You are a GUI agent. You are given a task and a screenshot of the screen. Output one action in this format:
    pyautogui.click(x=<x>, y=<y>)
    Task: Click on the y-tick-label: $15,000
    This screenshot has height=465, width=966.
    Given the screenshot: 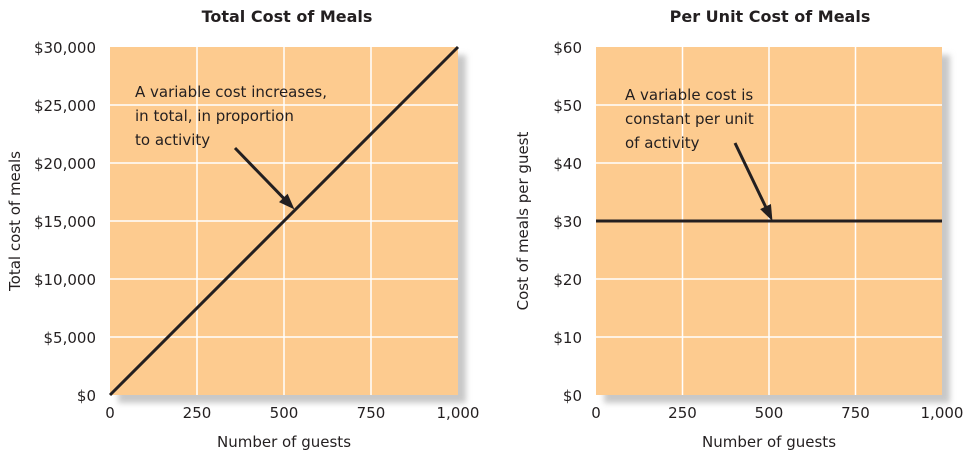 What is the action you would take?
    pyautogui.click(x=65, y=222)
    